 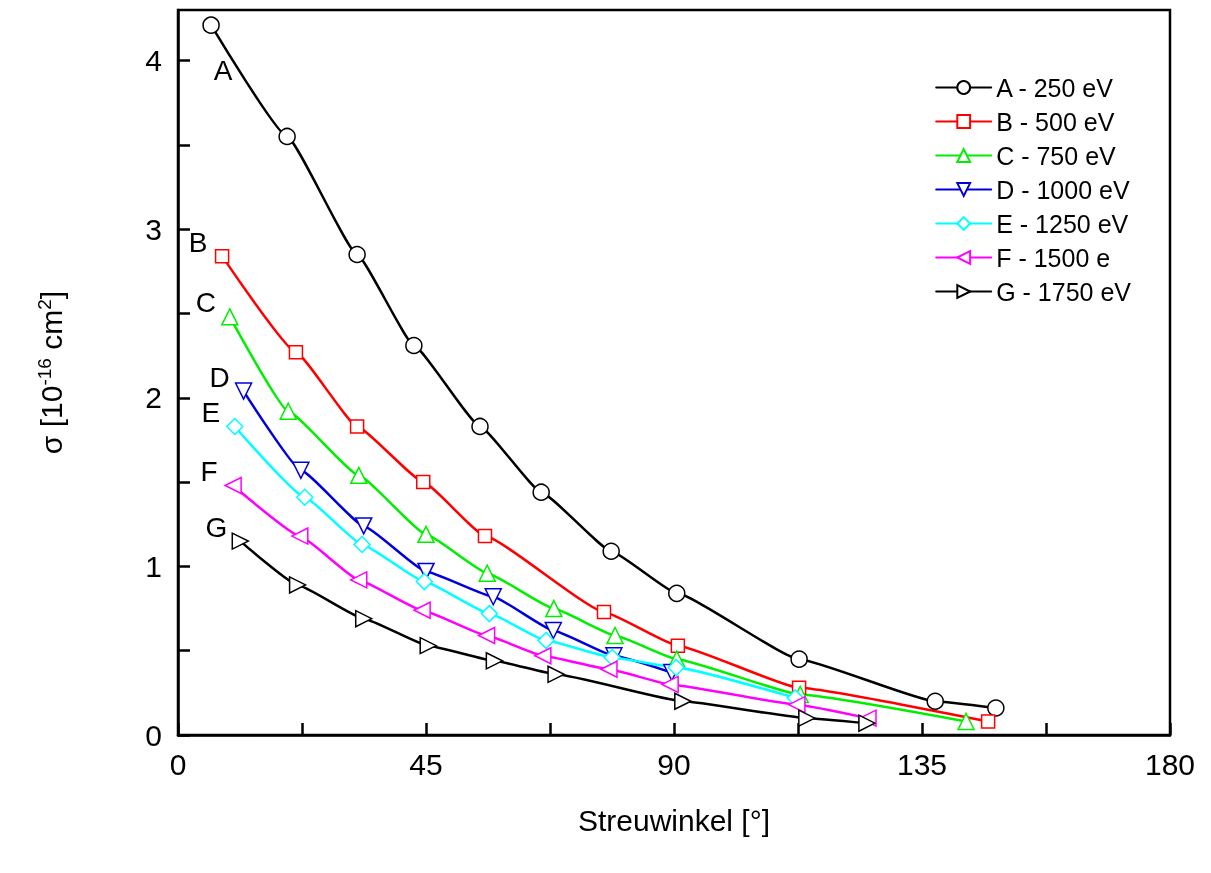 I want to click on legend-label: F - 1500 e, so click(x=1053, y=257).